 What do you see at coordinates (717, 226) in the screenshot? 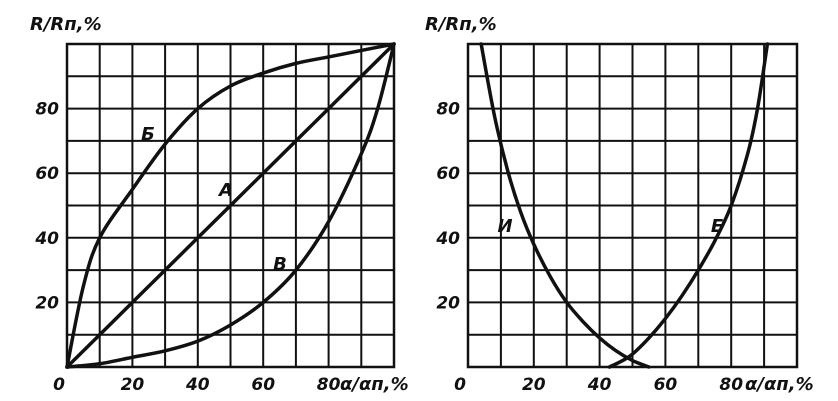
I see `series-label: Е` at bounding box center [717, 226].